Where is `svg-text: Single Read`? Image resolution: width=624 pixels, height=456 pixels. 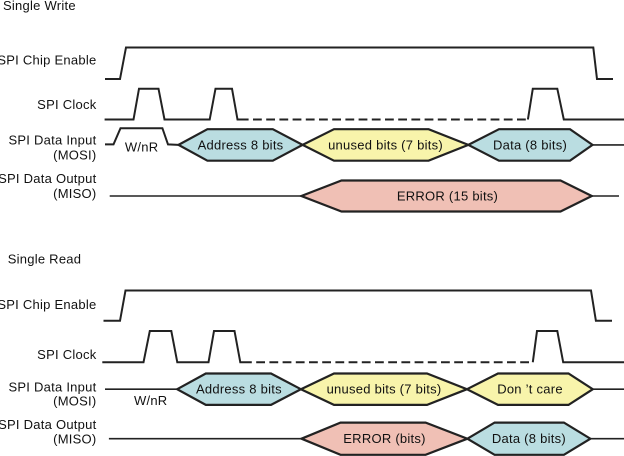
svg-text: Single Read is located at coordinates (45, 259).